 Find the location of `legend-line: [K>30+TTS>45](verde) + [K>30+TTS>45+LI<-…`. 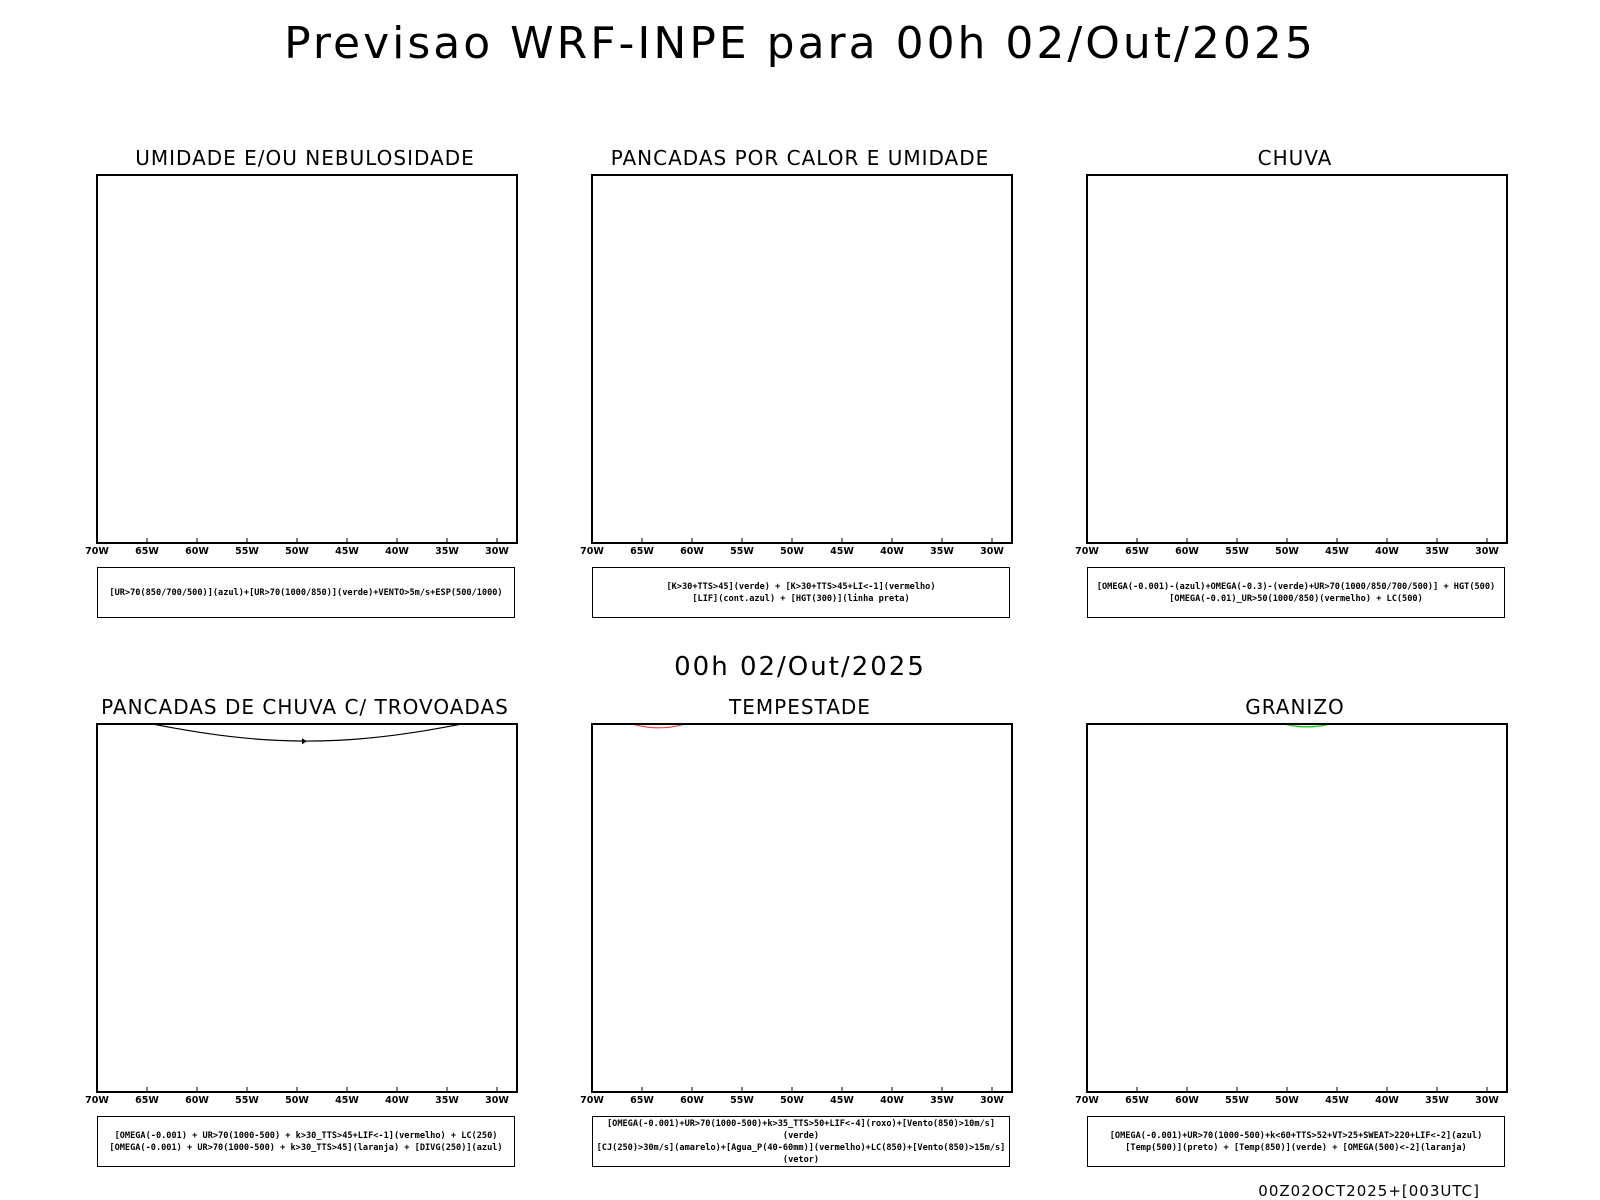

legend-line: [K>30+TTS>45](verde) + [K>30+TTS>45+LI<-… is located at coordinates (801, 586).